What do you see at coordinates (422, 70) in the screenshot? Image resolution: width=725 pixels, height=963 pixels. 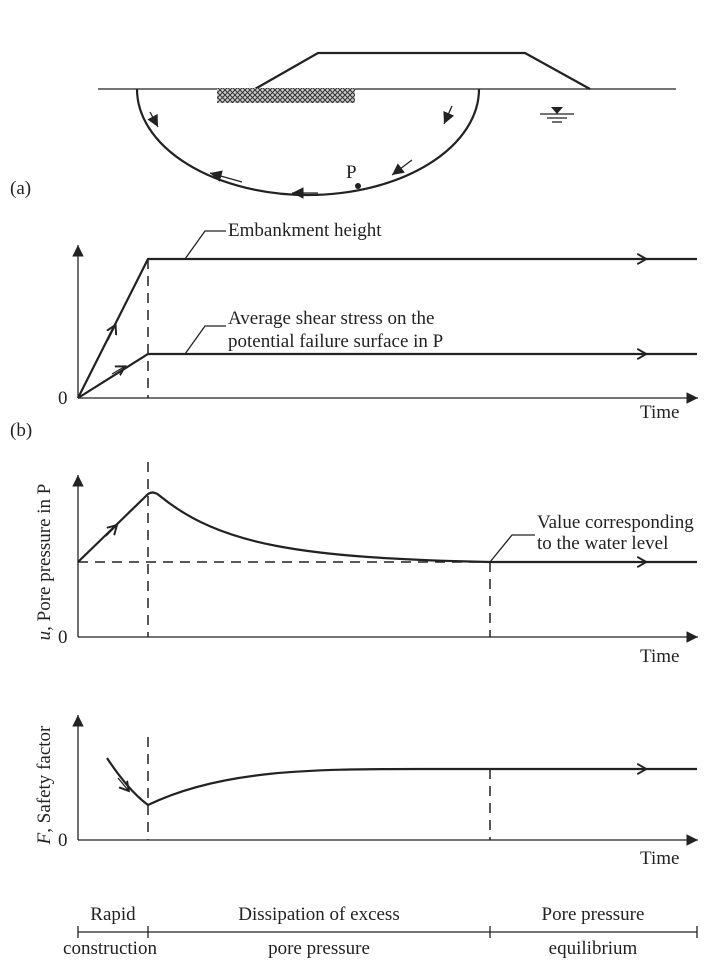 I see `embankment` at bounding box center [422, 70].